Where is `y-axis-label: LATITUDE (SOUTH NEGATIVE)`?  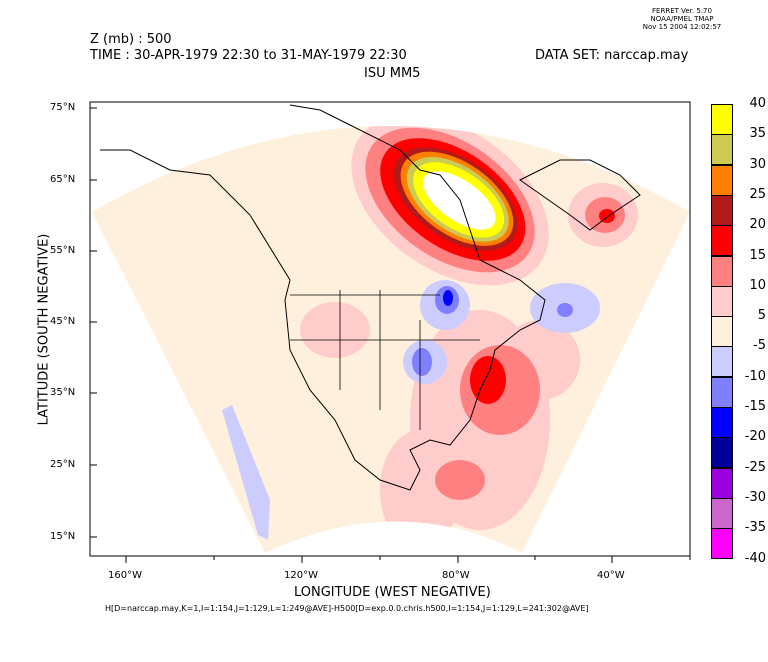 y-axis-label: LATITUDE (SOUTH NEGATIVE) is located at coordinates (44, 329).